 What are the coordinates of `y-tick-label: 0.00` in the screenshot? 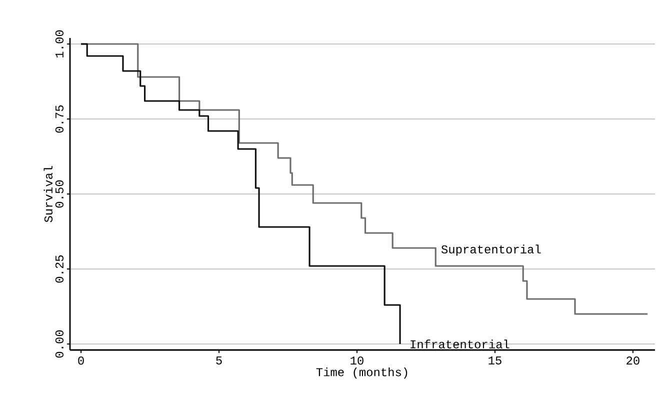 It's located at (59, 344).